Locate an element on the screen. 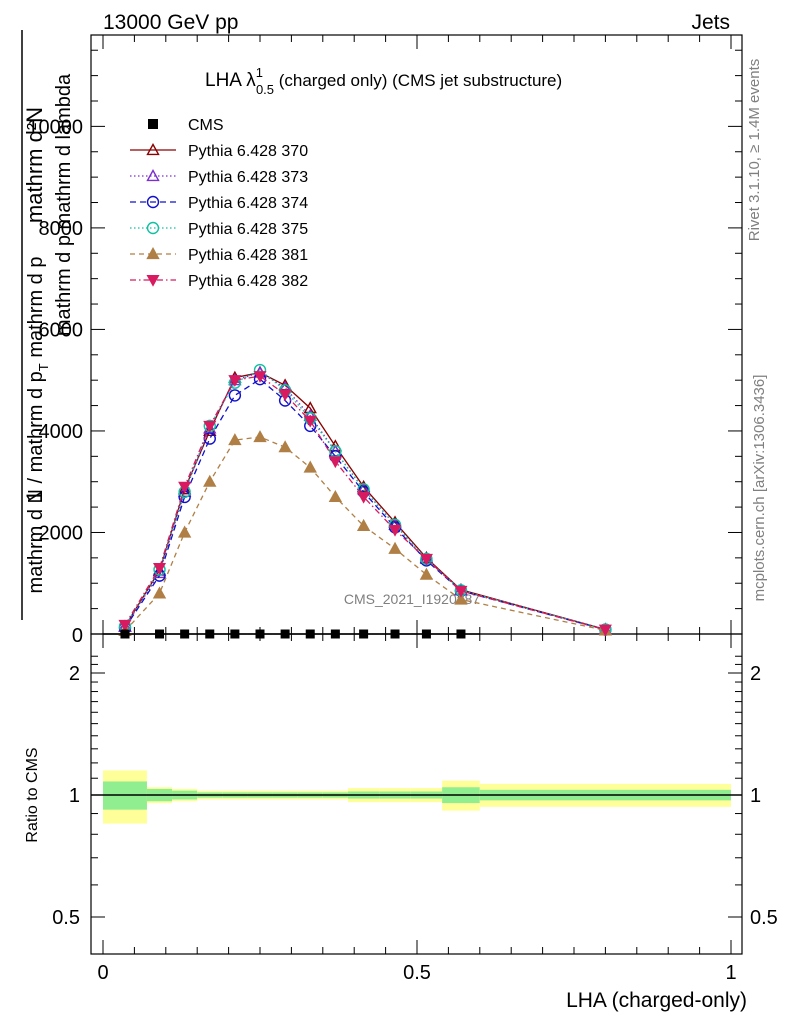 The image size is (786, 1024). ratio-tick-label-right: 0.5 is located at coordinates (764, 918).